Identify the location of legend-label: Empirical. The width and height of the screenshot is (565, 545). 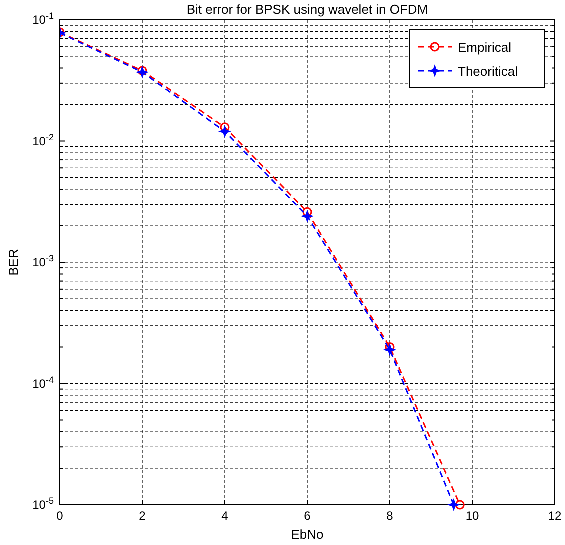
(485, 47).